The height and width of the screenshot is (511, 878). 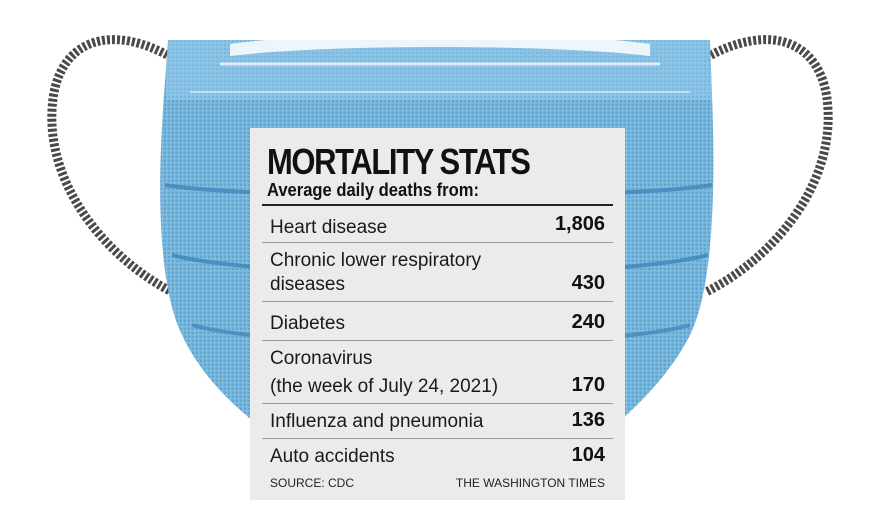 What do you see at coordinates (312, 483) in the screenshot?
I see `source-note: SOURCE: CDC` at bounding box center [312, 483].